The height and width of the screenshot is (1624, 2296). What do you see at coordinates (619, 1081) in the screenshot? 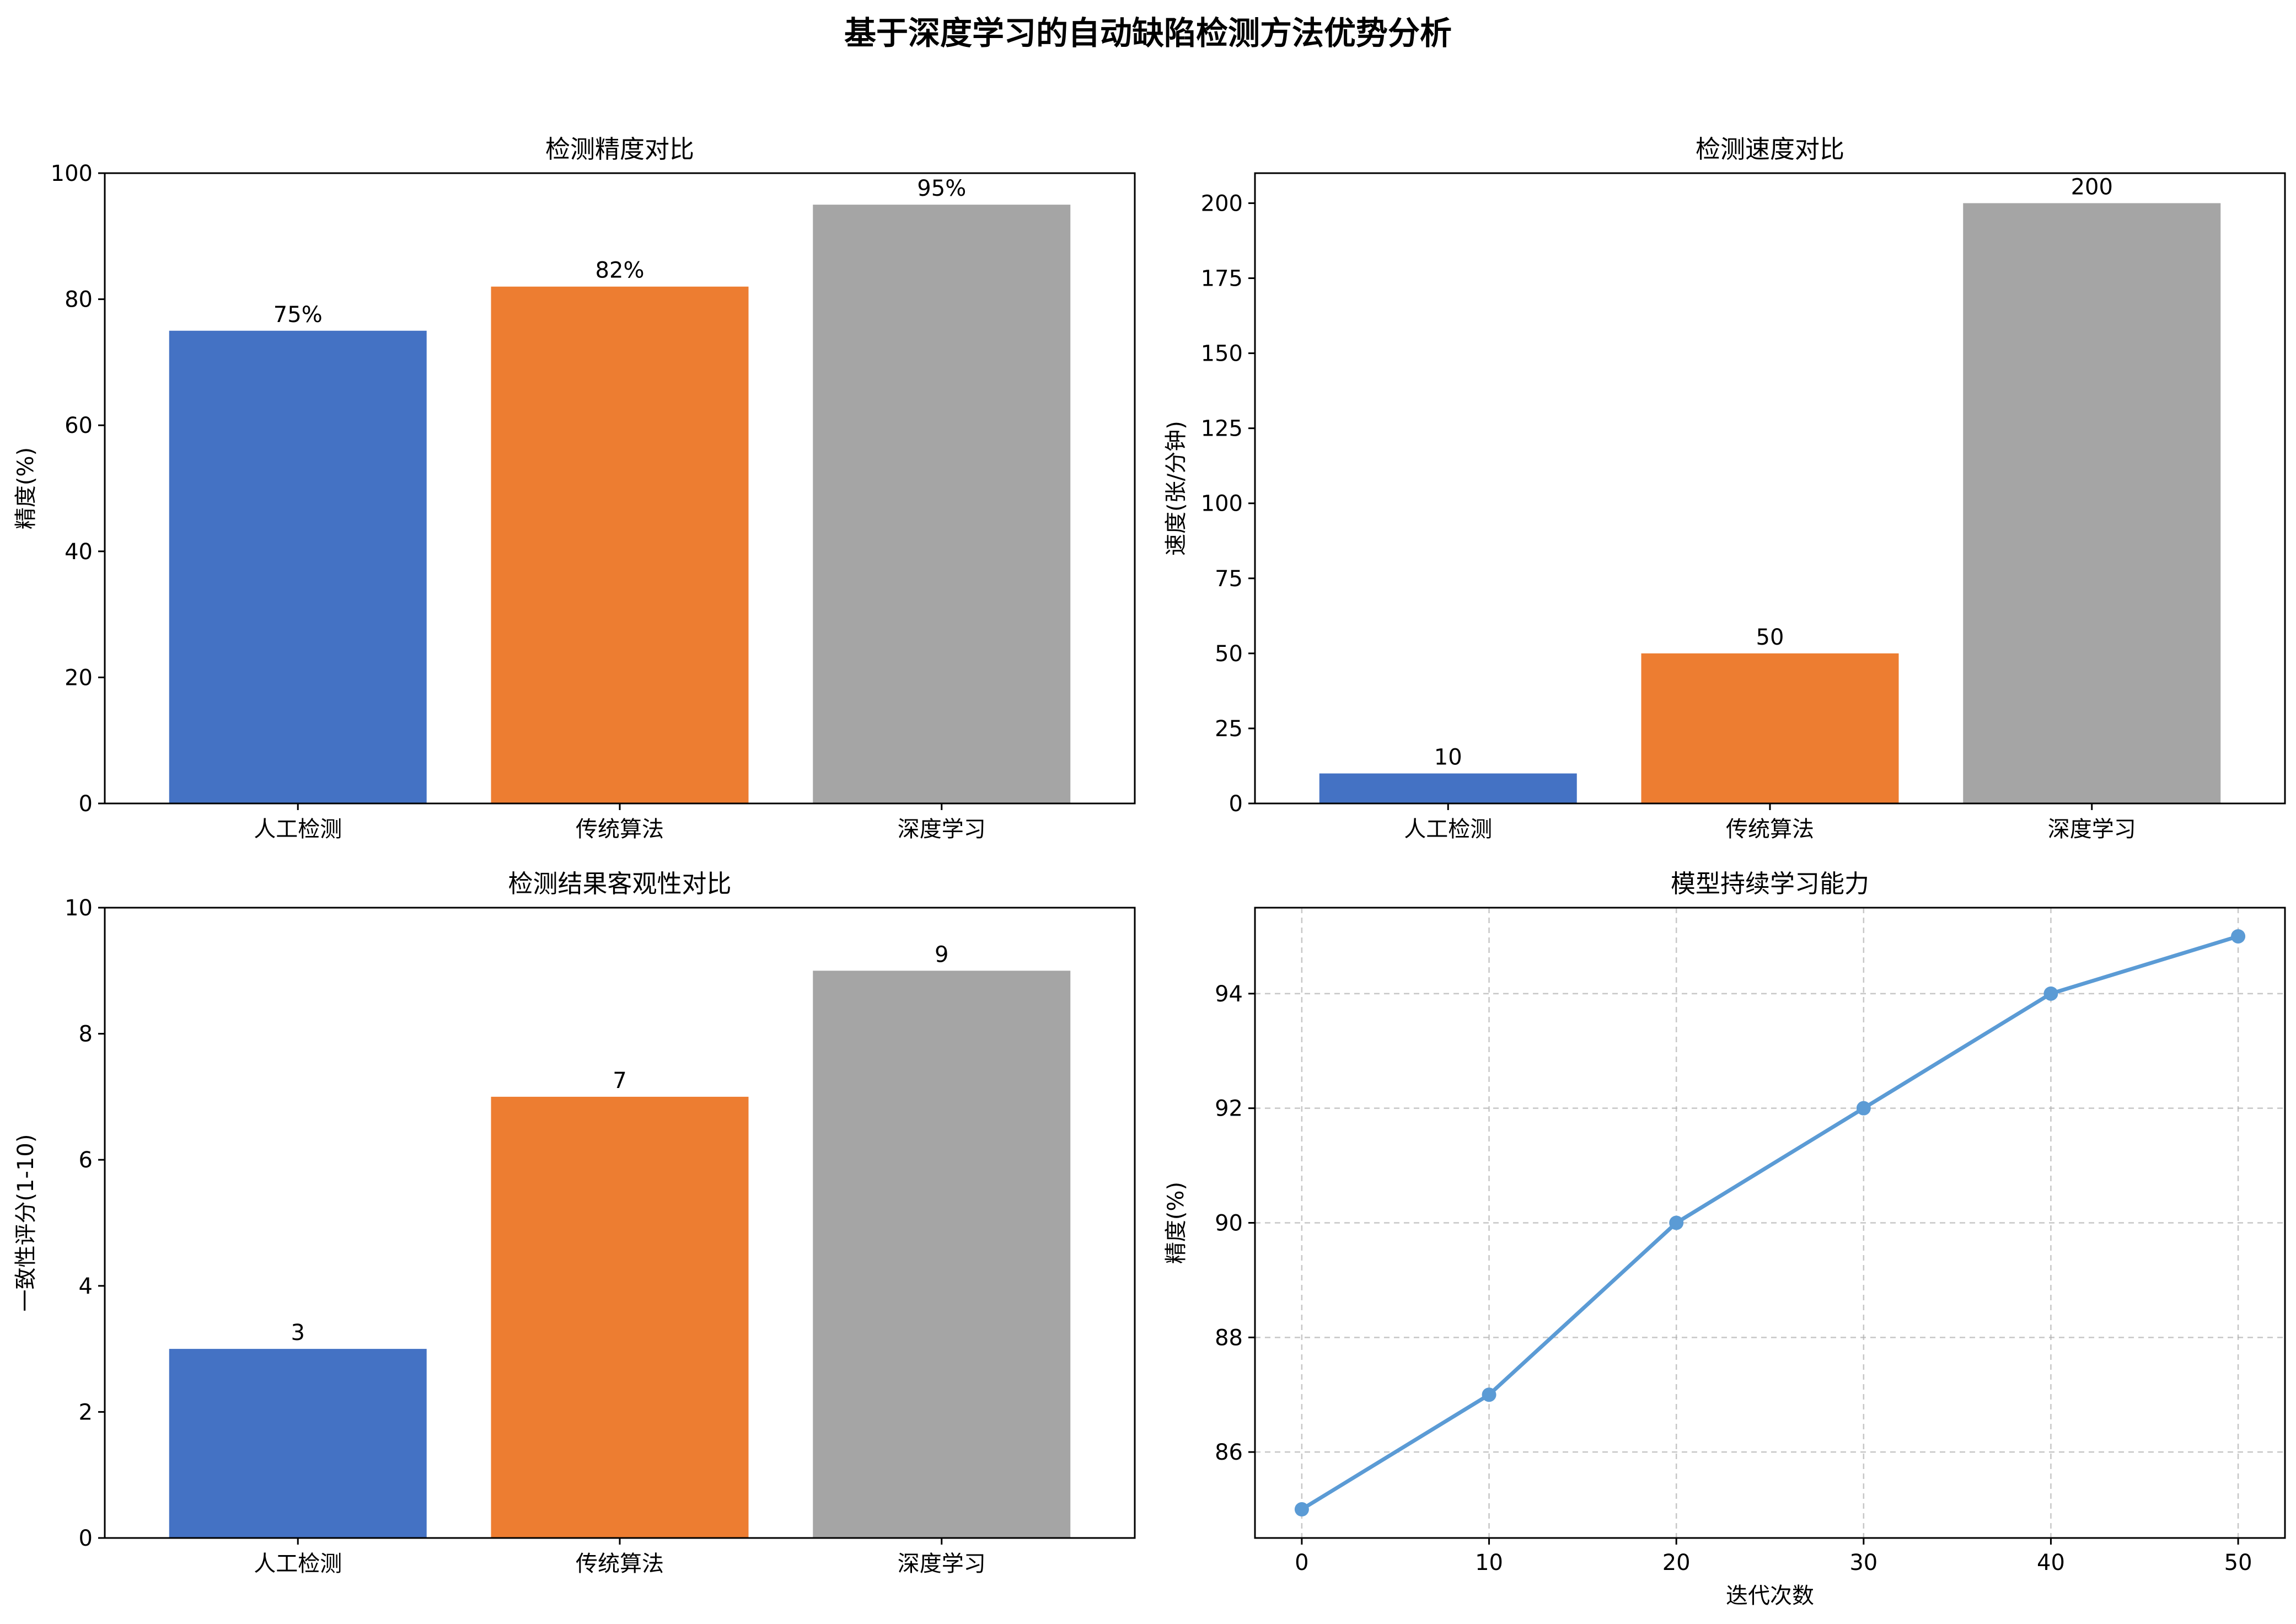
I see `bar-data-label: 7` at bounding box center [619, 1081].